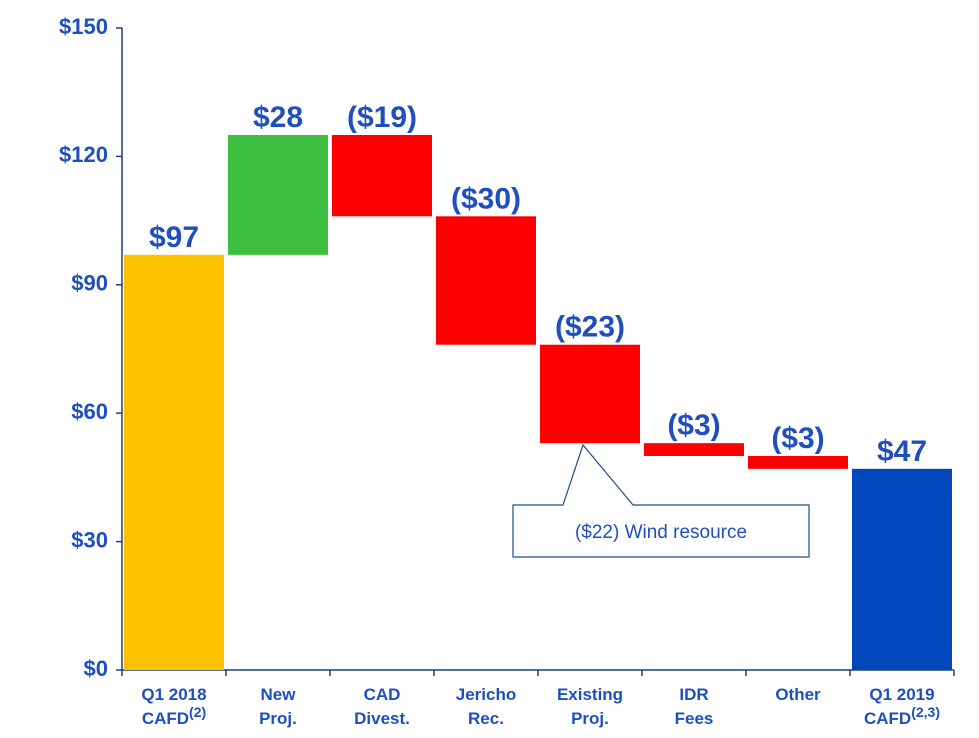 The width and height of the screenshot is (979, 738). I want to click on y-tick-label: $30, so click(89, 539).